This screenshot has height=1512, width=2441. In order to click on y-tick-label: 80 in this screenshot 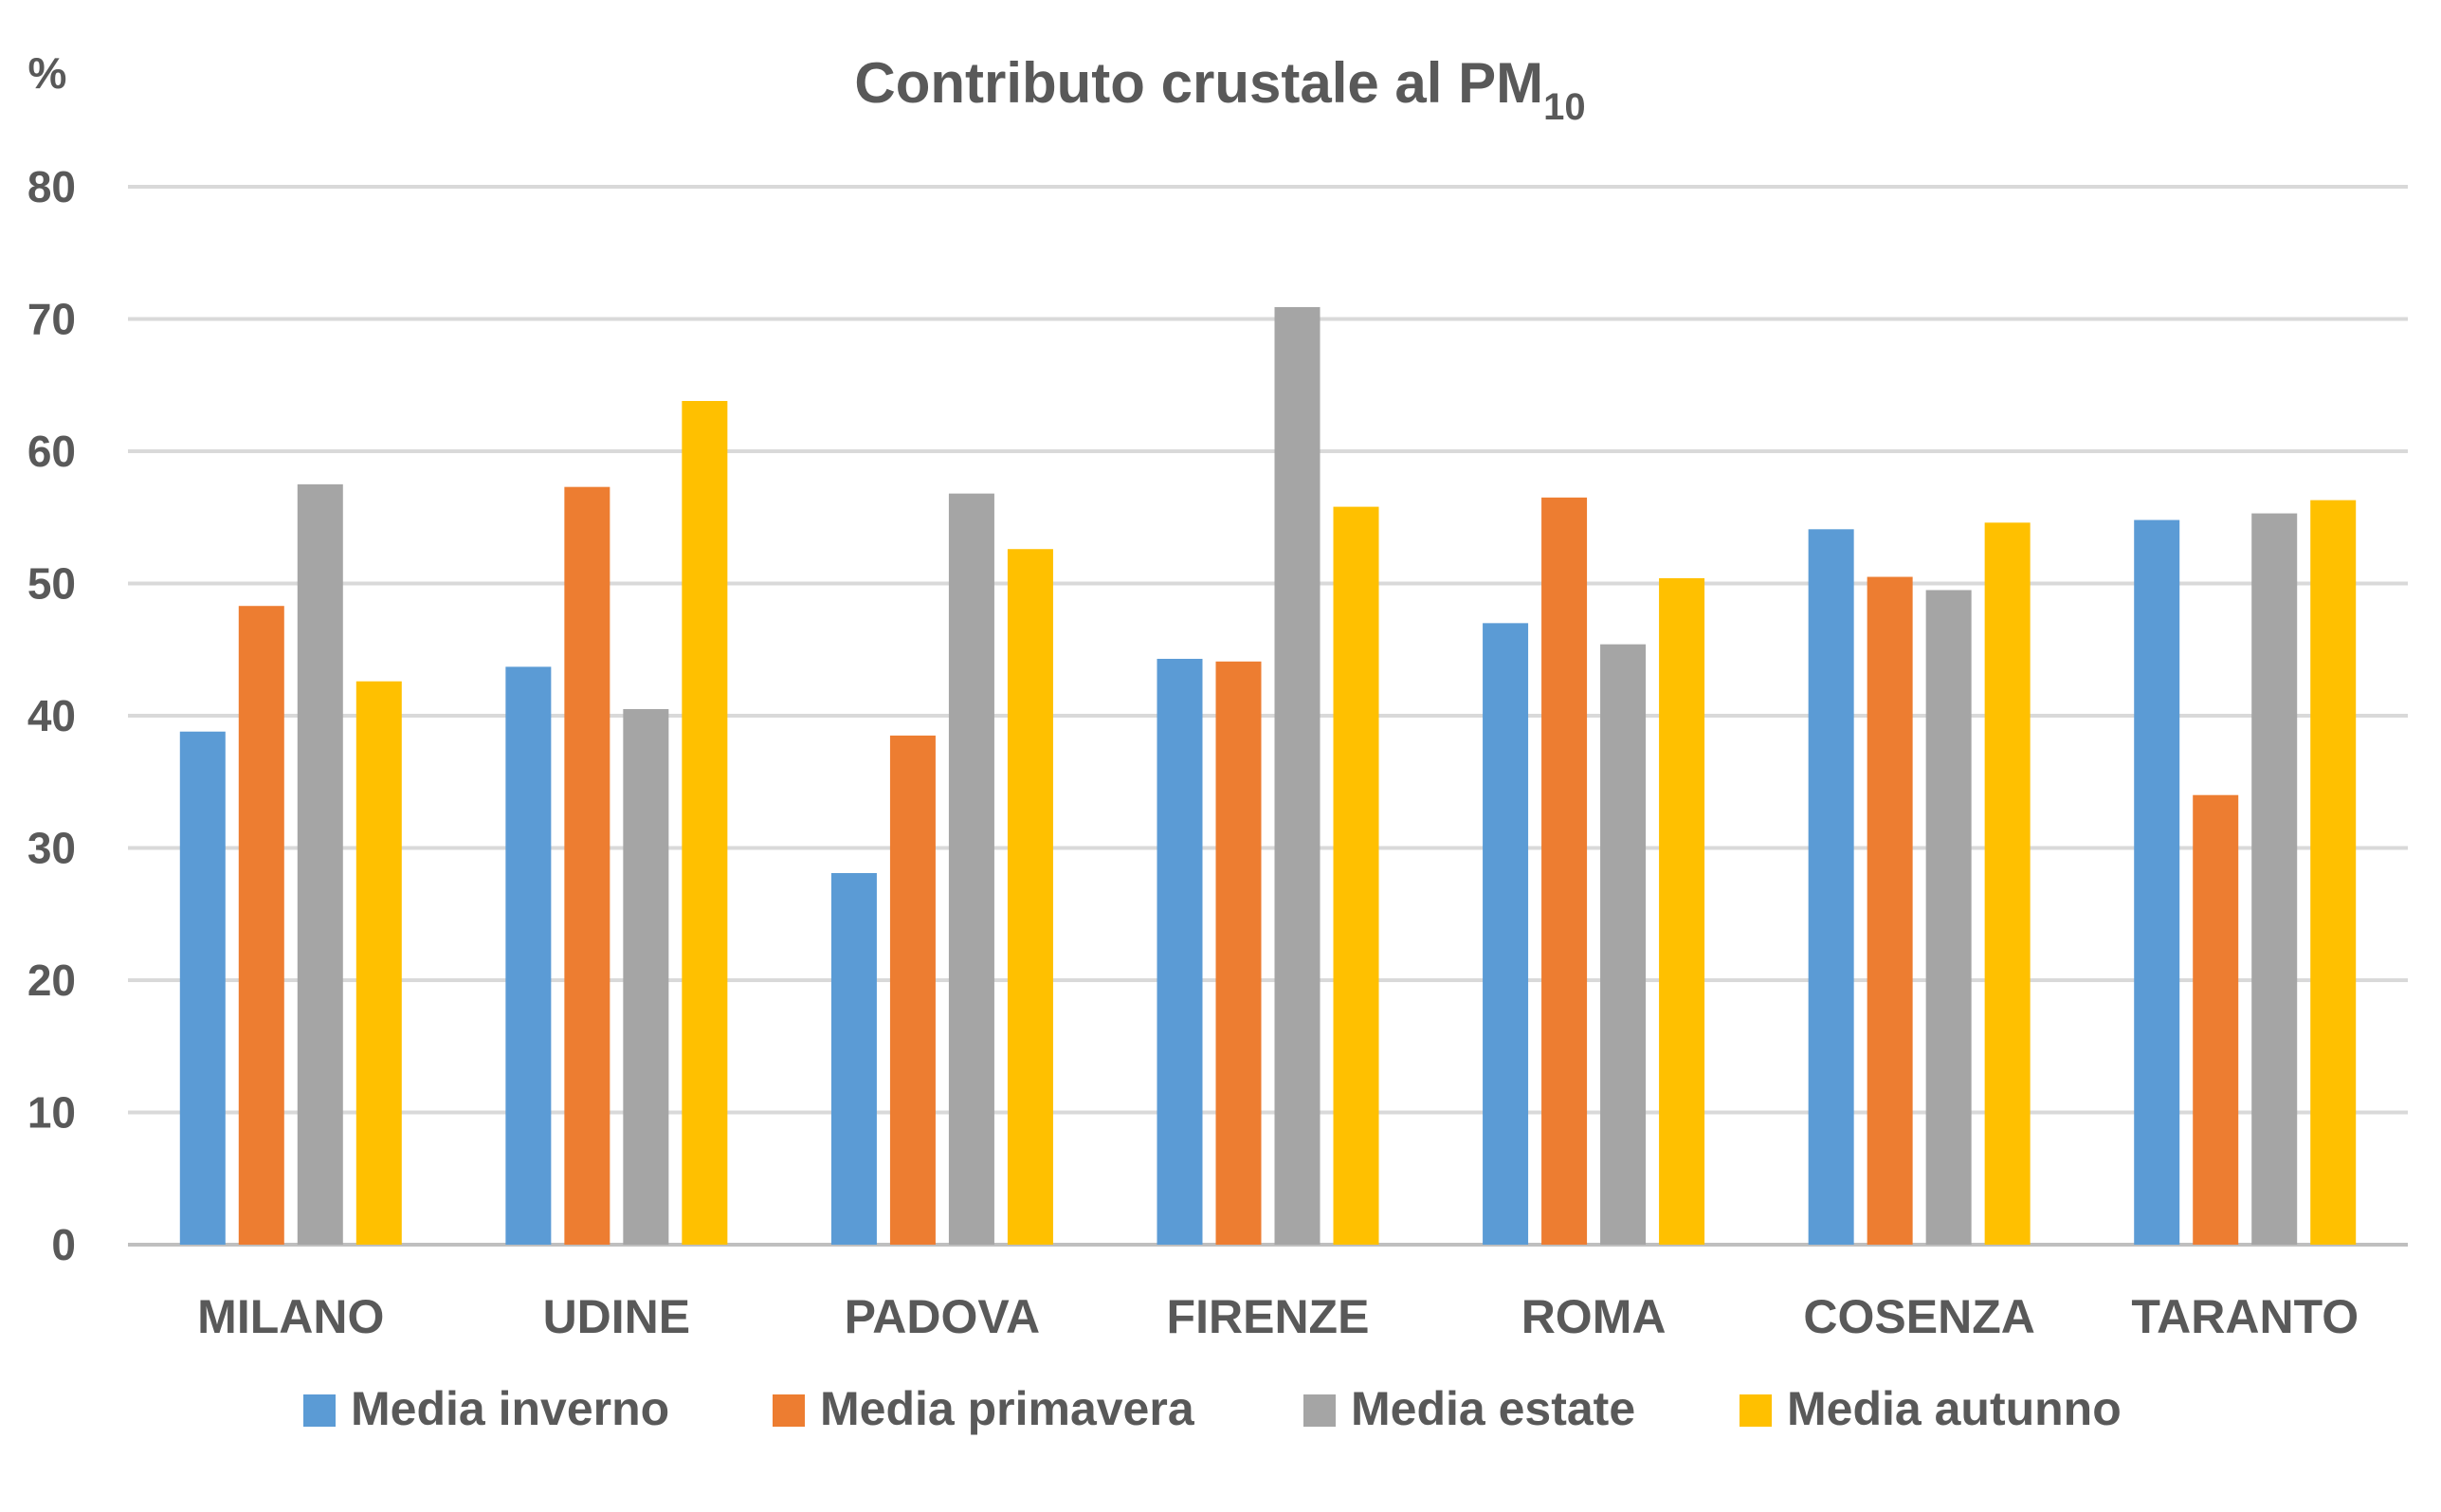, I will do `click(51, 186)`.